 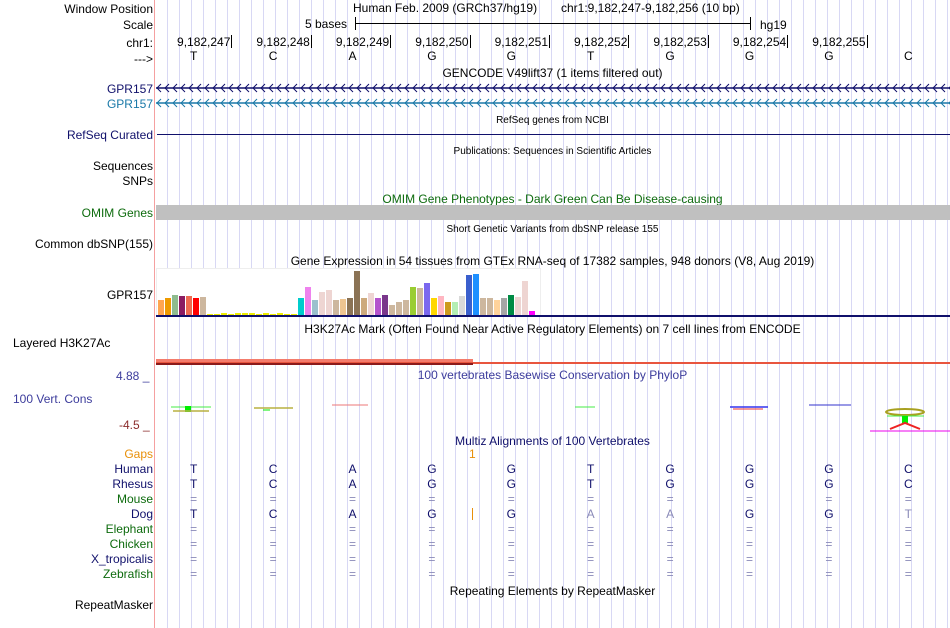 What do you see at coordinates (129, 89) in the screenshot?
I see `gencode-item-label-1: GPR157` at bounding box center [129, 89].